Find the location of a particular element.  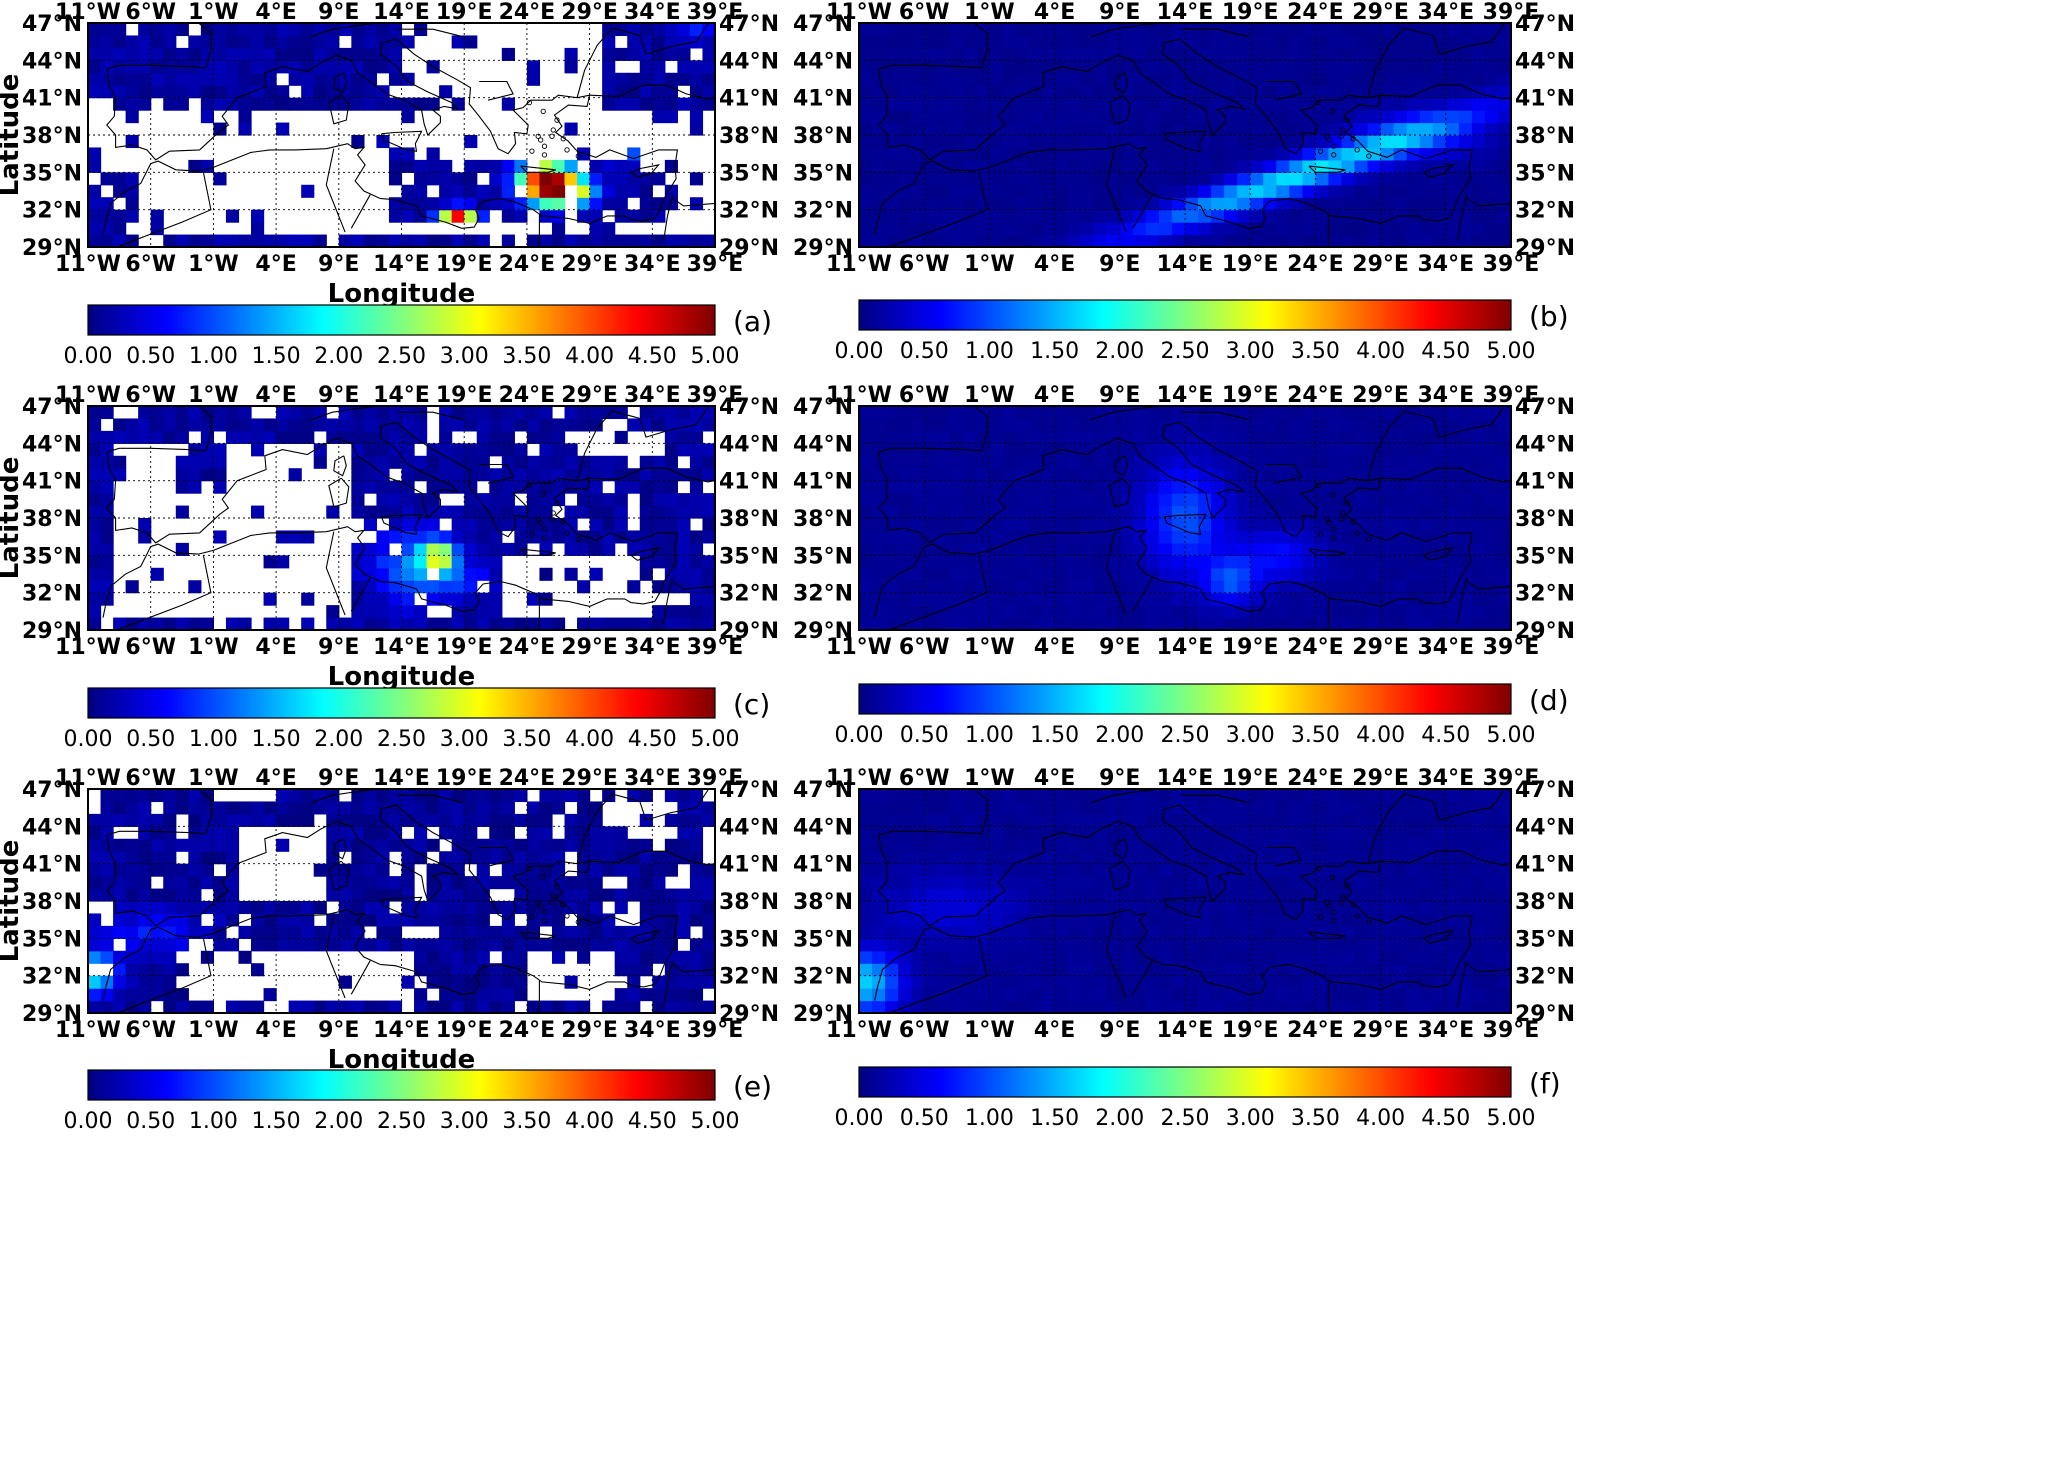

lon-tick-bottom: 39°E is located at coordinates (1511, 647).